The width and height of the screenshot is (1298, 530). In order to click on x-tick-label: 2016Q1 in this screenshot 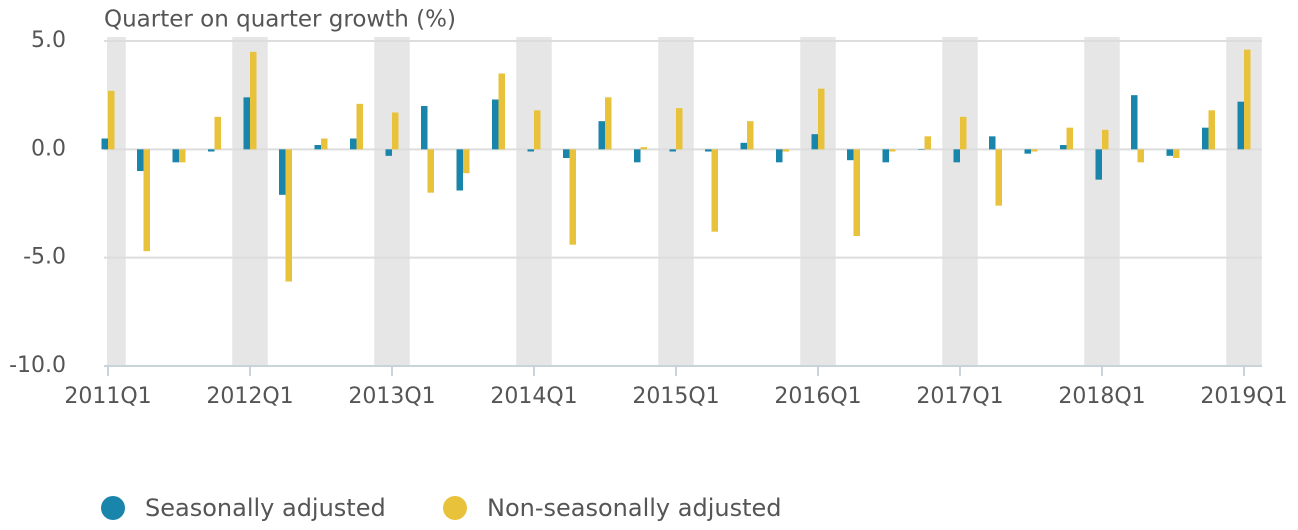, I will do `click(817, 396)`.